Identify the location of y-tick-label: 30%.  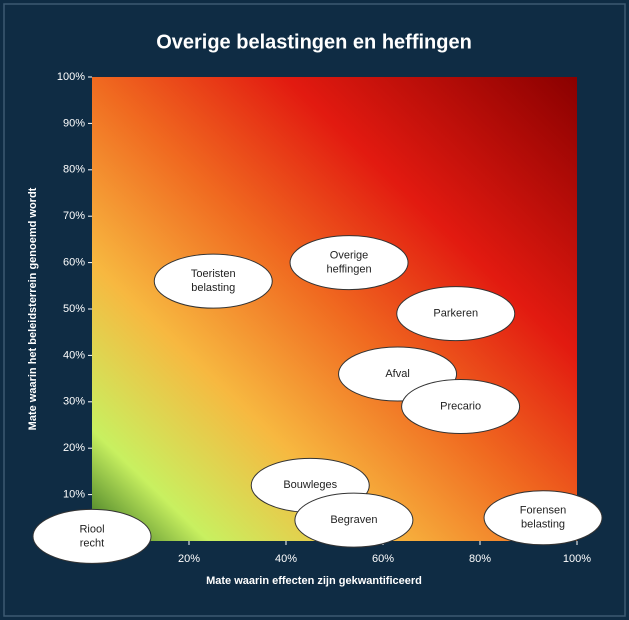
(74, 402).